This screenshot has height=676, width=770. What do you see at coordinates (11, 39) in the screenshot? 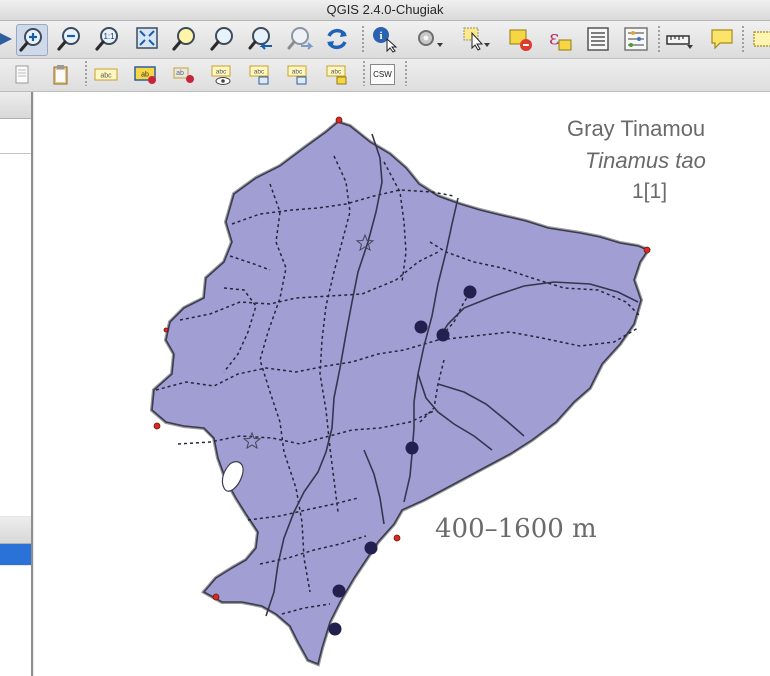
I see `pan-arrow-icon` at bounding box center [11, 39].